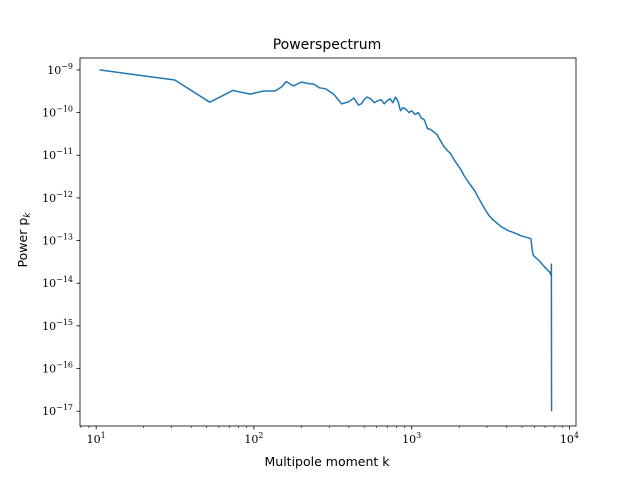 This screenshot has height=480, width=640. What do you see at coordinates (576, 435) in the screenshot?
I see `x-tick-label-exponent: 4` at bounding box center [576, 435].